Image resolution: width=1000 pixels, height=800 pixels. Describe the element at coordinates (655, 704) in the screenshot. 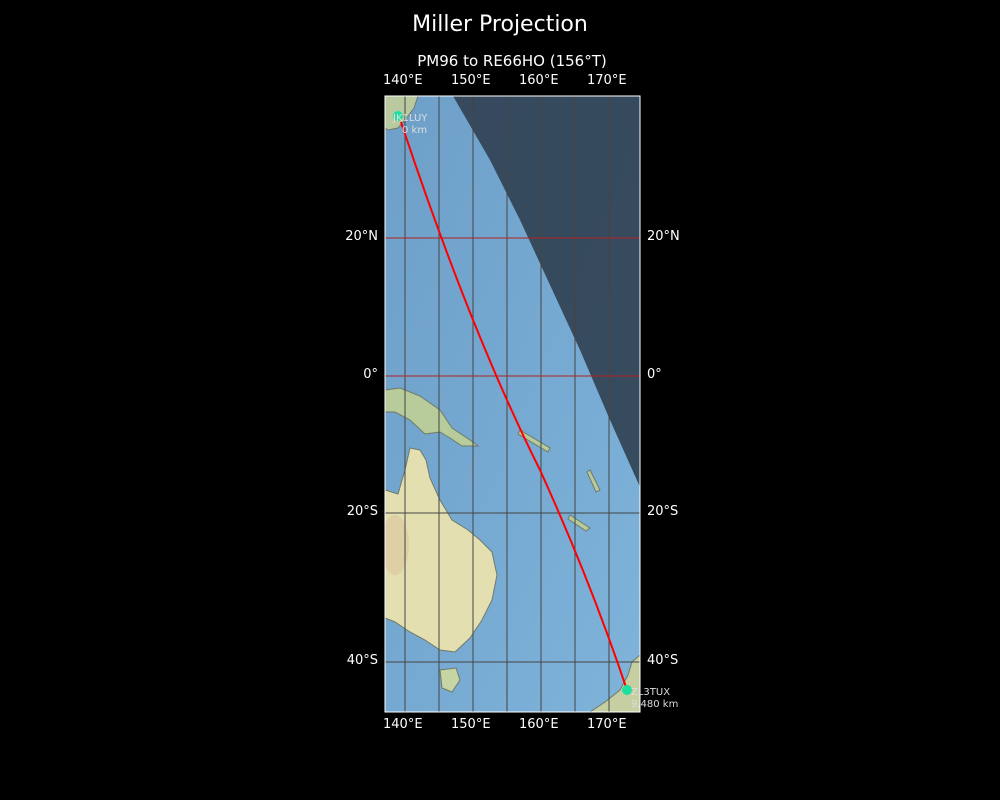

I see `end-distance: 9,480 km` at that location.